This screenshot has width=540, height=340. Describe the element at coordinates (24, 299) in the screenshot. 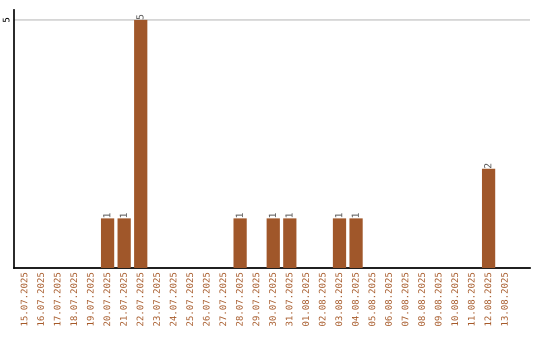

I see `x-tick-label: 15.07.2025` at that location.